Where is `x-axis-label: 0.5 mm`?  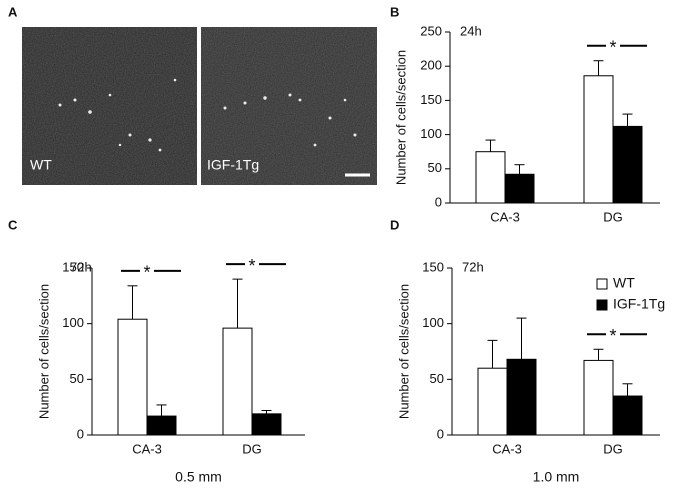 x-axis-label: 0.5 mm is located at coordinates (198, 477).